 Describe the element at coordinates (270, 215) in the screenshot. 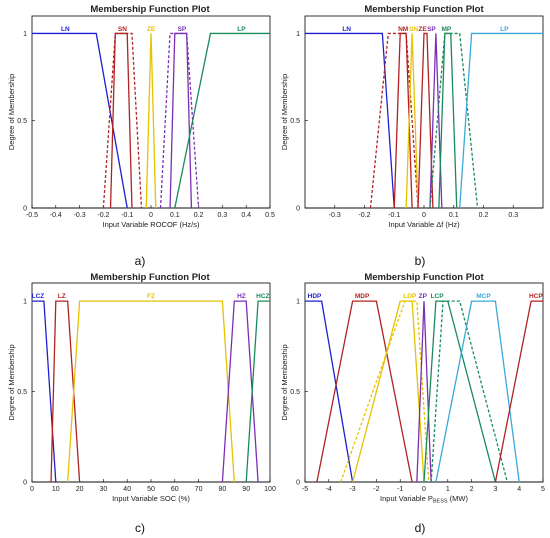

I see `x-tick-label: 0.5` at that location.